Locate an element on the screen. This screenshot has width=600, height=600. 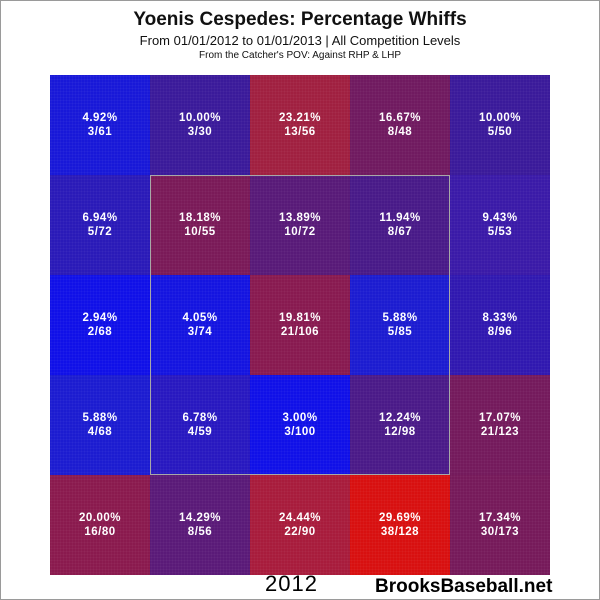
cell-fraction: 10/55 is located at coordinates (200, 232).